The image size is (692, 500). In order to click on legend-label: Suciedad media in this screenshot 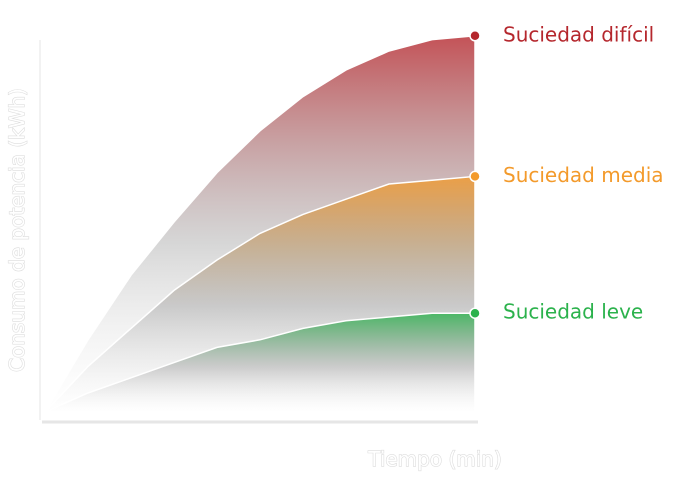, I will do `click(583, 175)`.